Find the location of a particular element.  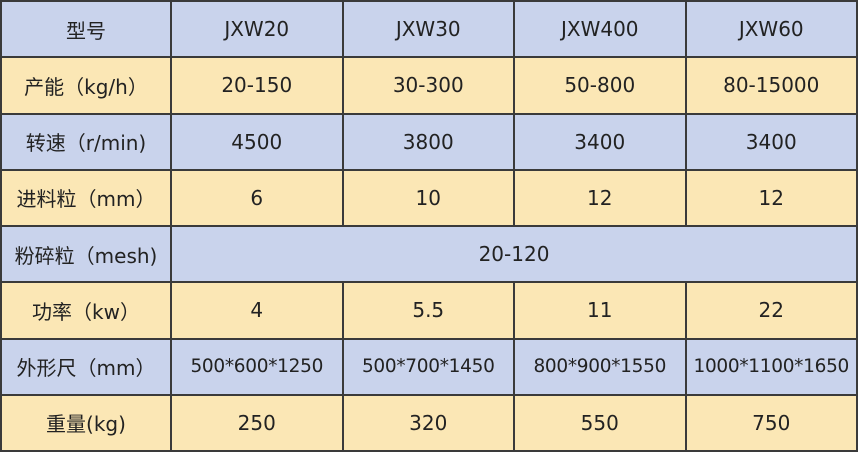

header-cell: JXW20 is located at coordinates (257, 29).